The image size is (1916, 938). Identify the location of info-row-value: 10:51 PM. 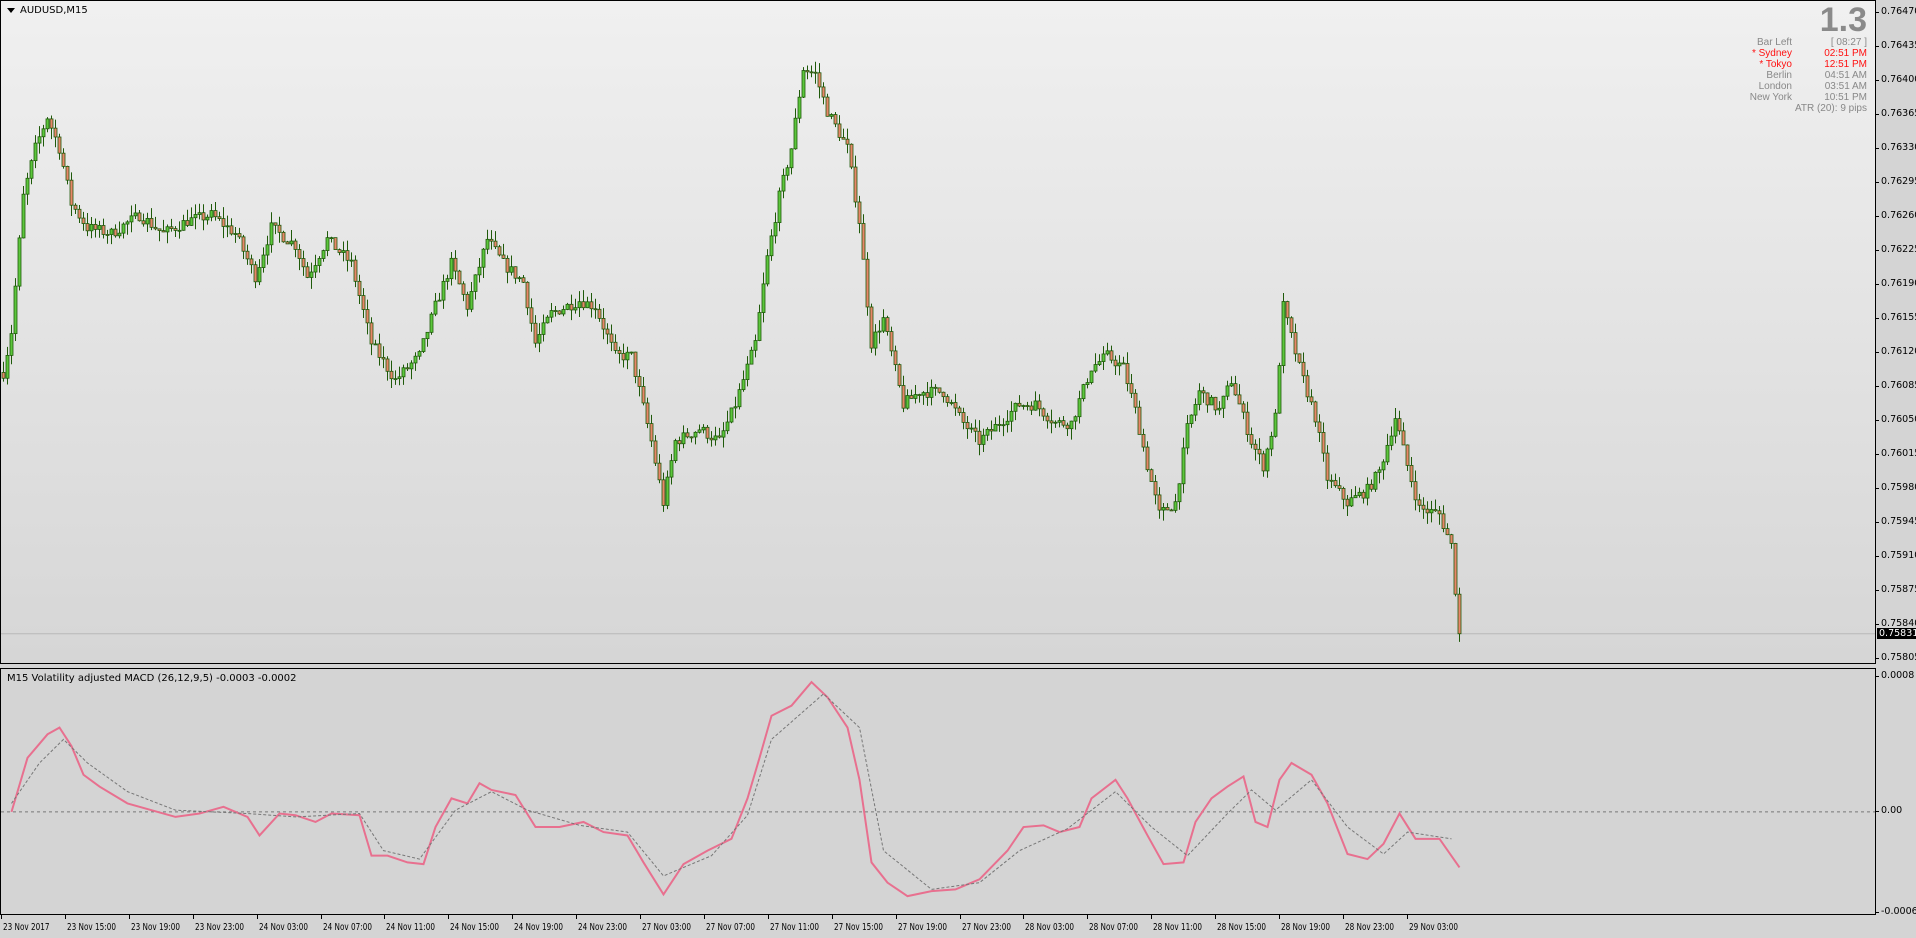
(1845, 97).